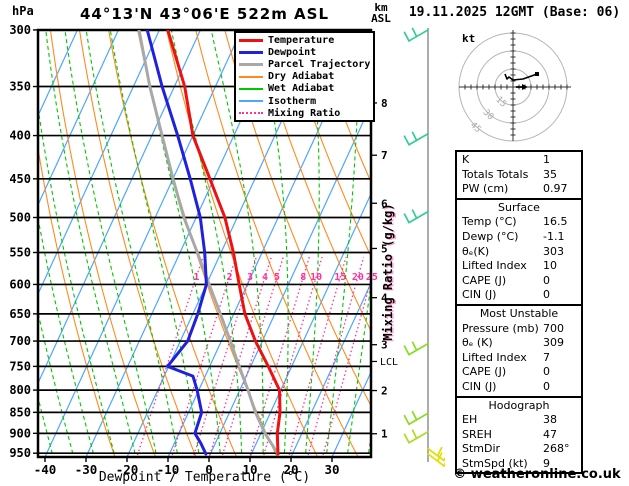 This screenshot has width=629, height=486. Describe the element at coordinates (20, 284) in the screenshot. I see `pressure-tick-label: 600` at that location.